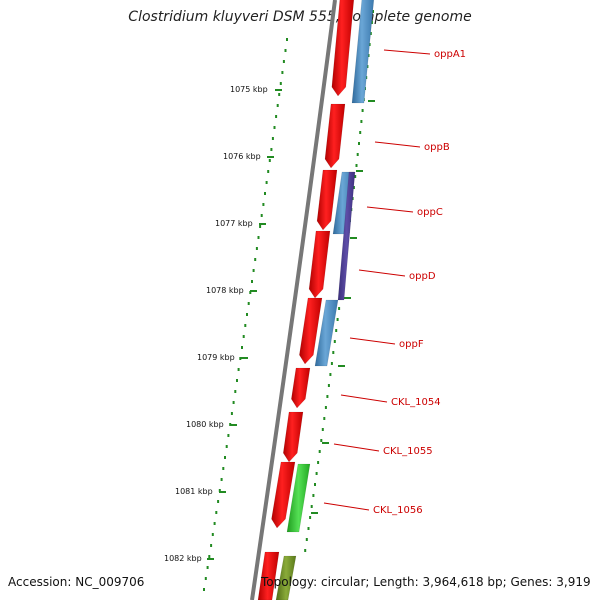 The width and height of the screenshot is (600, 600). I want to click on accession-text: Accession: NC_009706, so click(76, 582).